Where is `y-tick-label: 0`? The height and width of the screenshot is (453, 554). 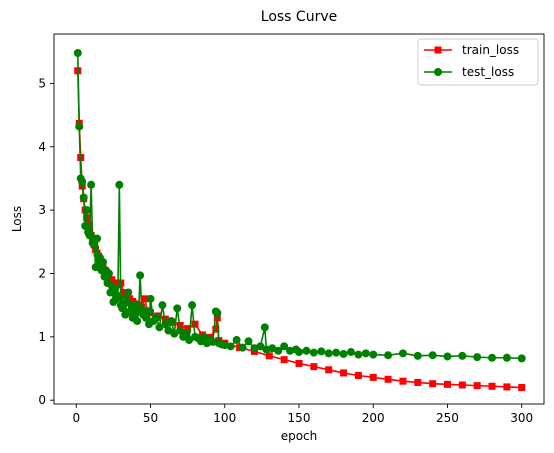
y-tick-label: 0 is located at coordinates (42, 400).